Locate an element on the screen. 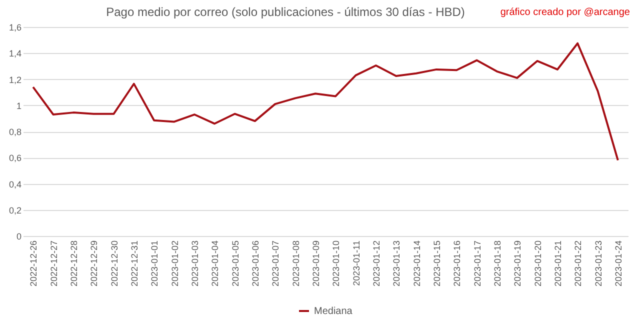  y-tick-label: 1 is located at coordinates (19, 105).